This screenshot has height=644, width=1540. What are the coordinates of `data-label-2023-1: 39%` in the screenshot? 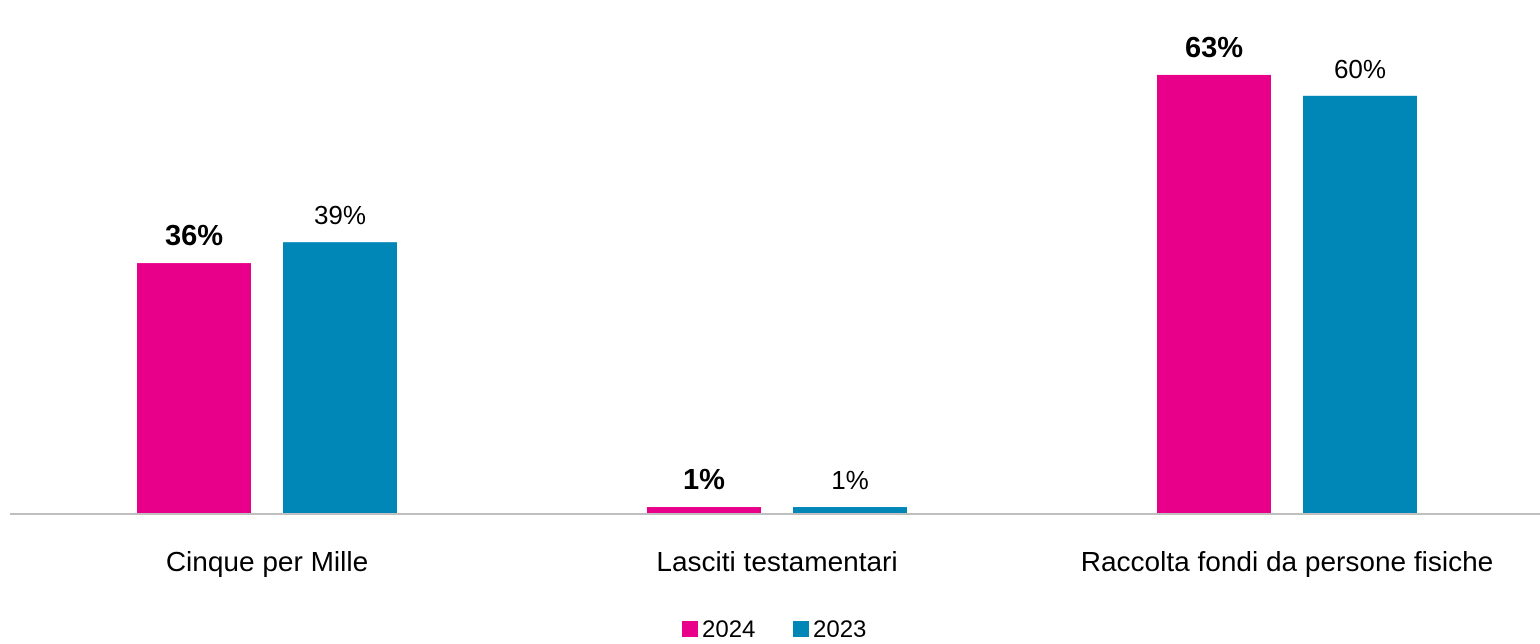 It's located at (340, 215).